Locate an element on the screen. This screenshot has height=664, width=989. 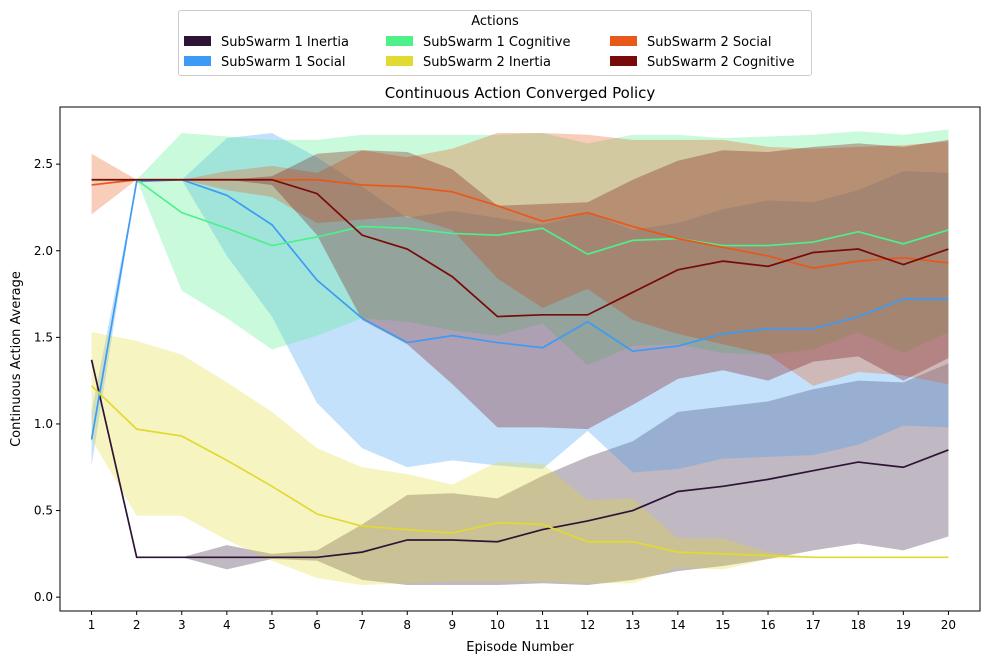
x-tick-label: 4 is located at coordinates (227, 625).